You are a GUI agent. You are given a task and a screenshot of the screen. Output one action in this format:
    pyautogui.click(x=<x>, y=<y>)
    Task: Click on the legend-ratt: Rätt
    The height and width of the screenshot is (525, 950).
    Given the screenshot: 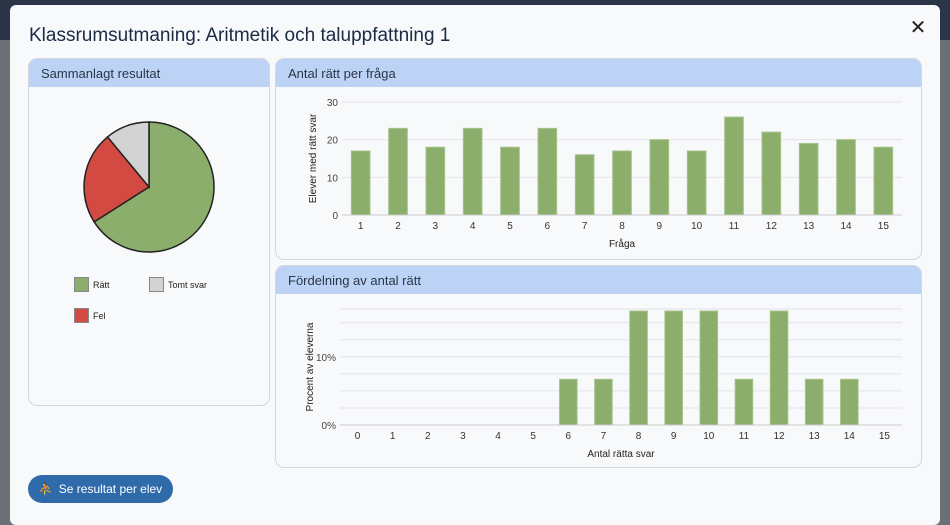 What is the action you would take?
    pyautogui.click(x=92, y=284)
    